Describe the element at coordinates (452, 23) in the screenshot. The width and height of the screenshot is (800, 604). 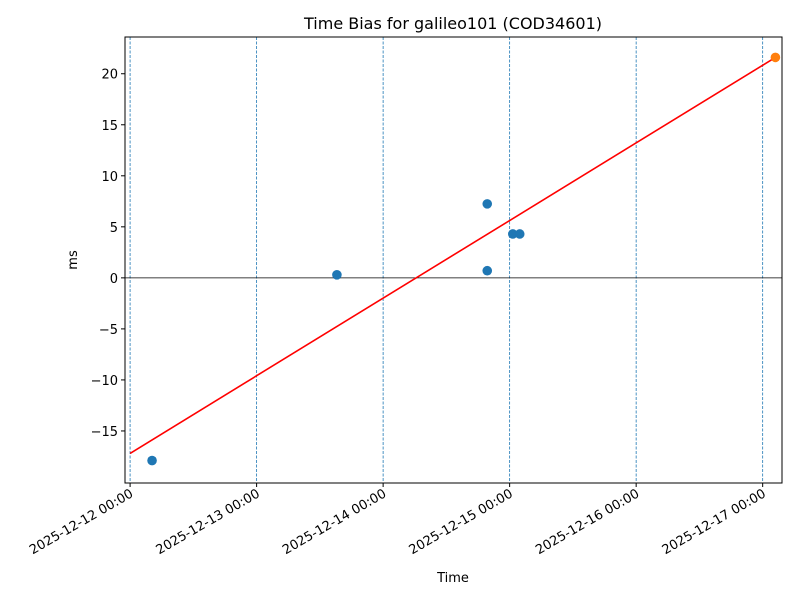
I see `chart-title: Time Bias for galileo101 (COD34601)` at that location.